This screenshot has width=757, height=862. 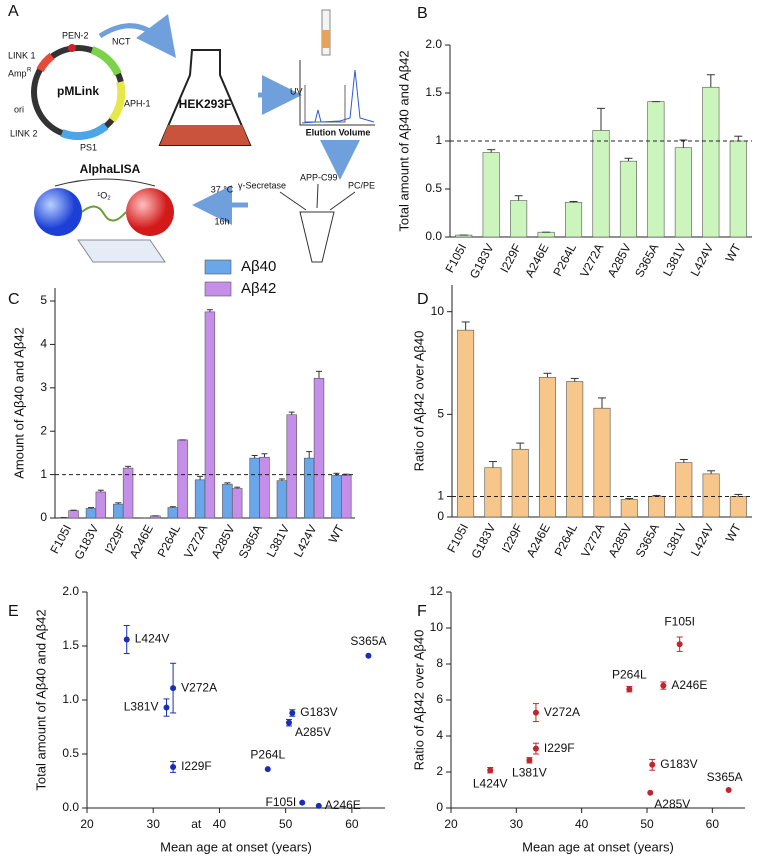 What do you see at coordinates (75, 35) in the screenshot?
I see `label: PEN-2` at bounding box center [75, 35].